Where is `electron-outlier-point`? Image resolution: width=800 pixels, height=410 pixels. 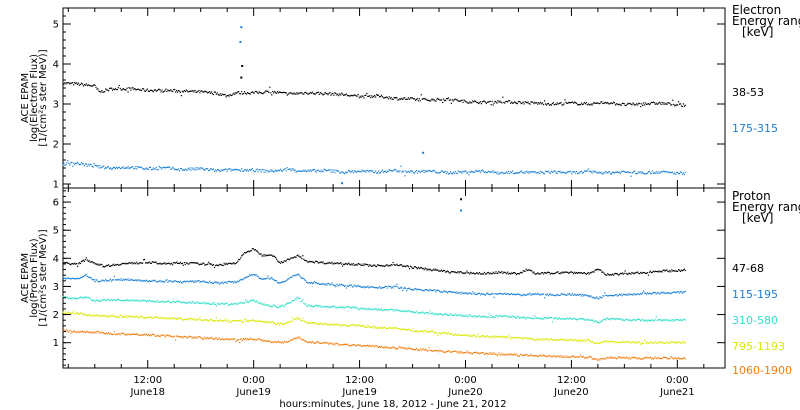 electron-outlier-point is located at coordinates (241, 77).